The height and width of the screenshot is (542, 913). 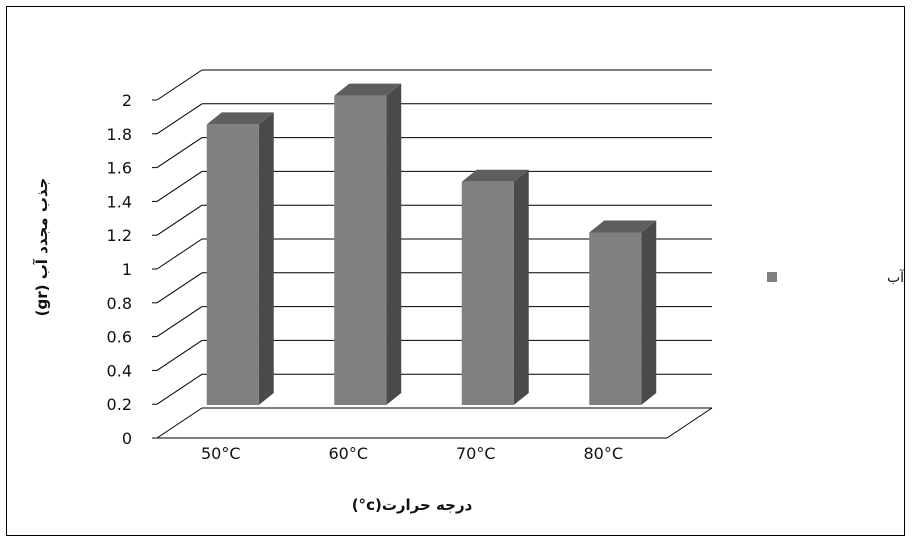 What do you see at coordinates (412, 505) in the screenshot?
I see `x-axis-title: درجه حرارت(c°)` at bounding box center [412, 505].